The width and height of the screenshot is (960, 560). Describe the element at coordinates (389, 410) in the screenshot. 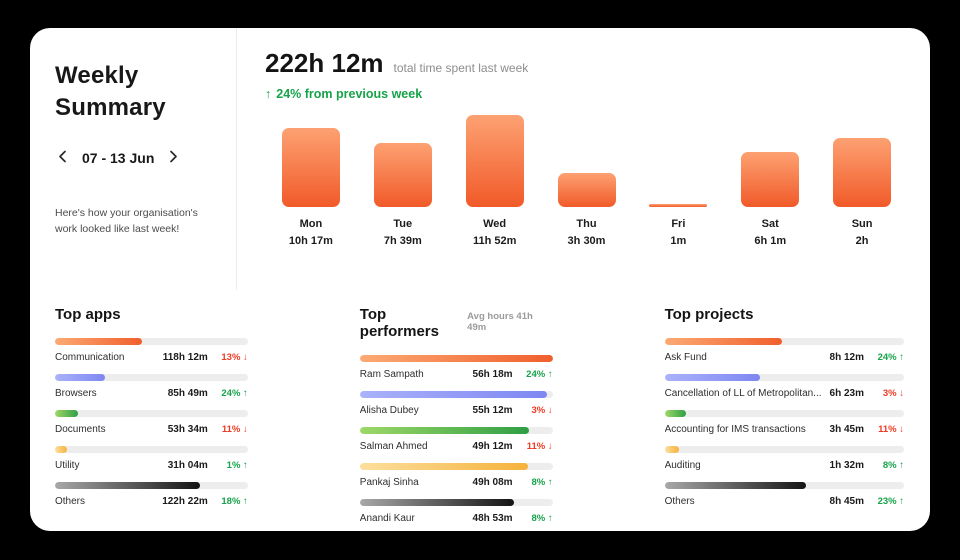

I see `item-label: Alisha Dubey` at that location.